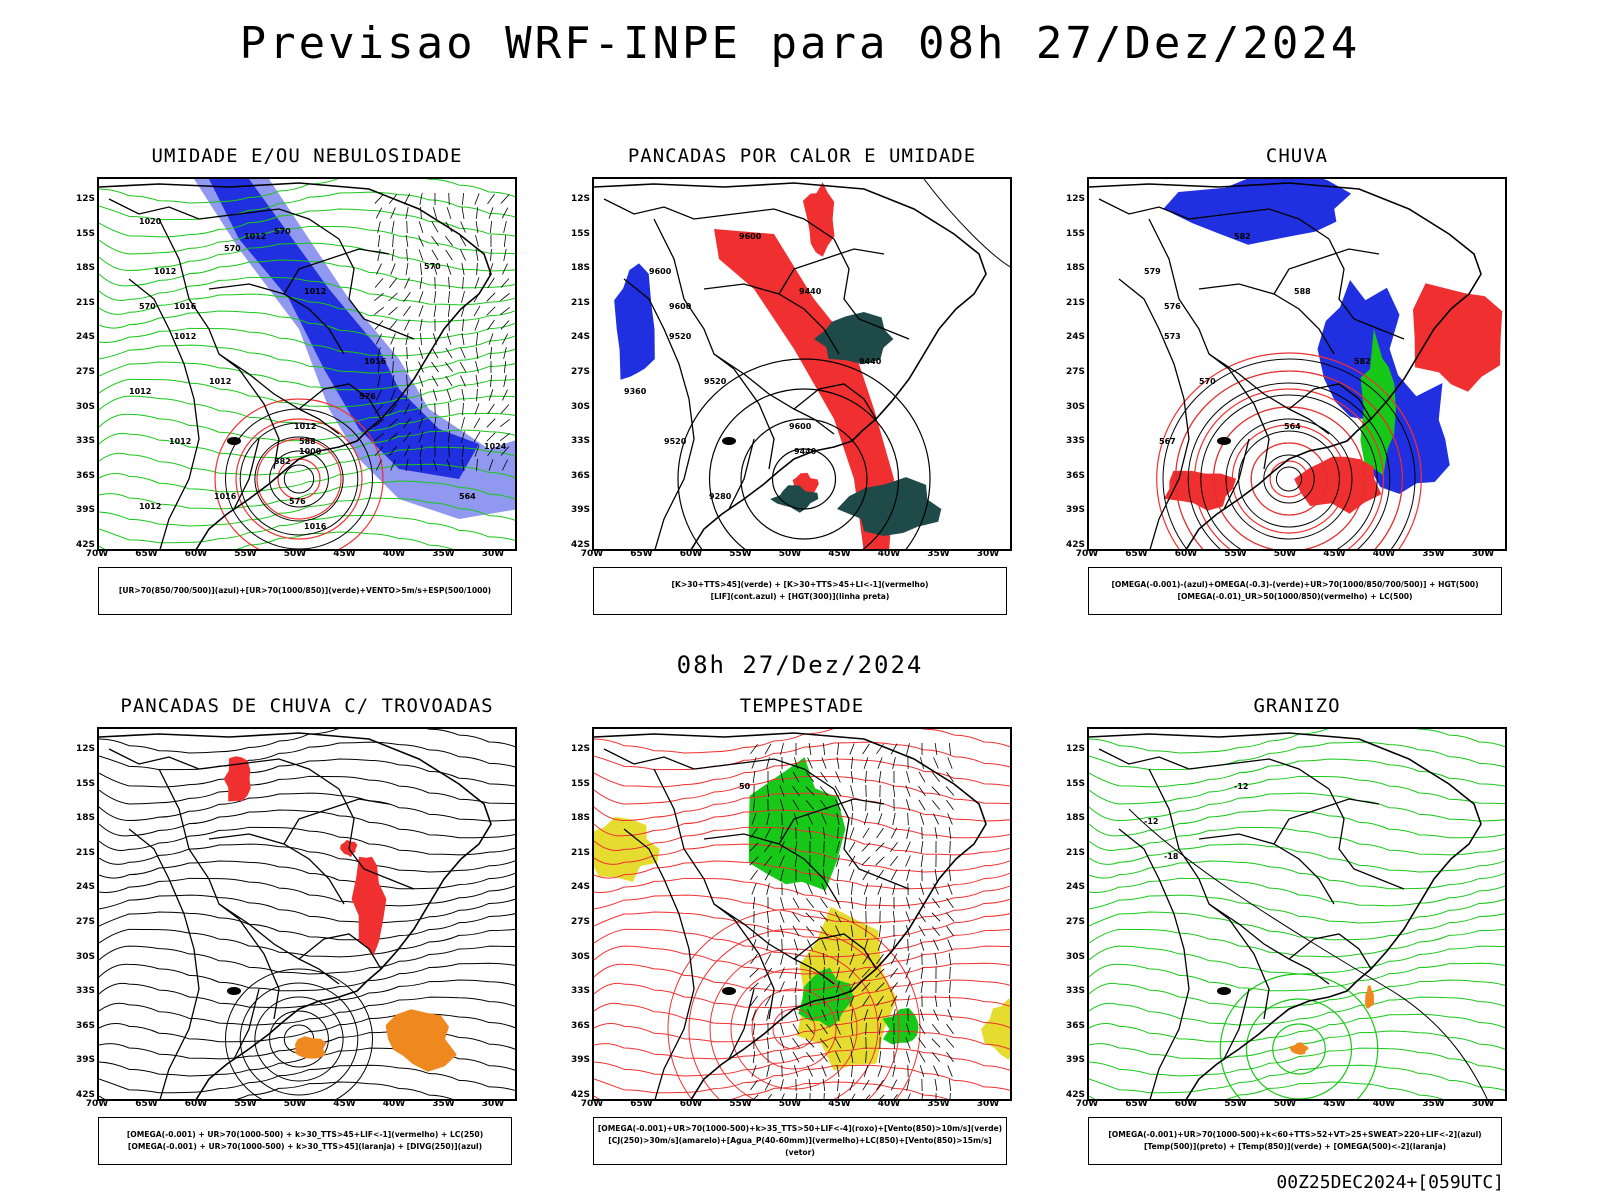 The height and width of the screenshot is (1200, 1600). Describe the element at coordinates (1075, 545) in the screenshot. I see `lat-label: 42S` at that location.